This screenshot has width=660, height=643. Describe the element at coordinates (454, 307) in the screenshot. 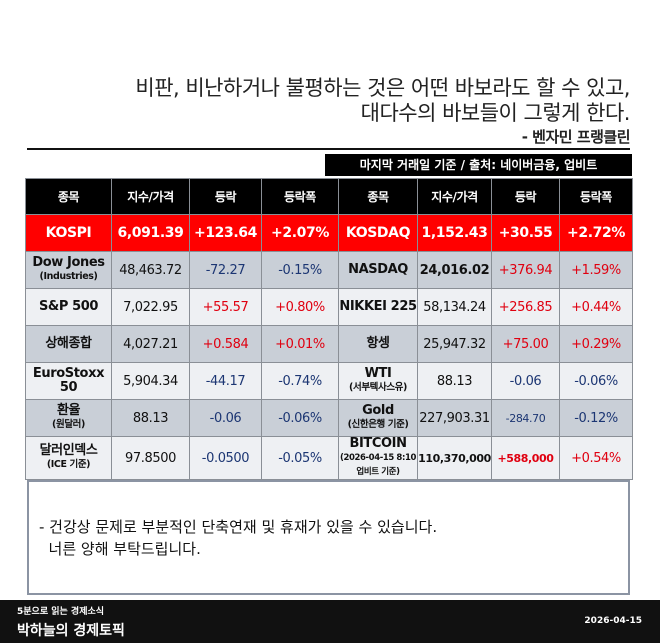

I see `price-cell: 58,134.24` at that location.